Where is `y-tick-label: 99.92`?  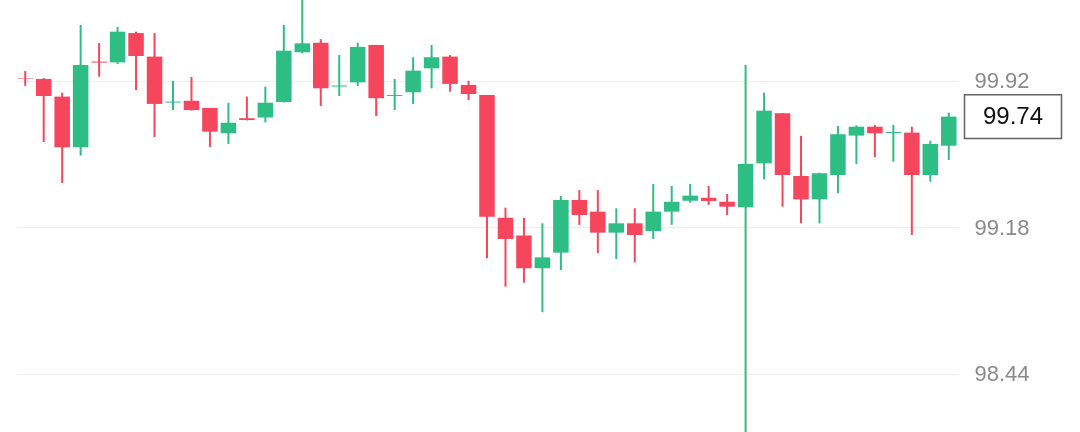
y-tick-label: 99.92 is located at coordinates (1002, 81).